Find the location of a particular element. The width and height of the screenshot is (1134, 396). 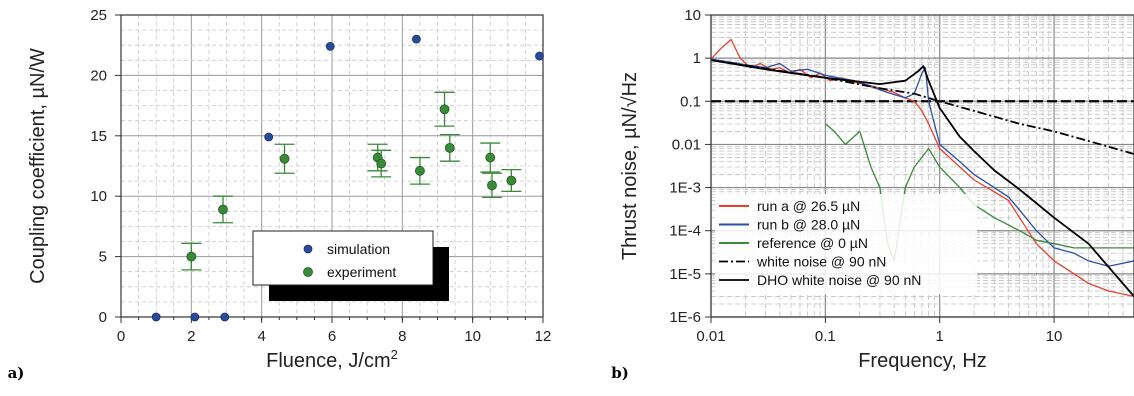

legend-label: run b @ 28.0 µN is located at coordinates (808, 225).